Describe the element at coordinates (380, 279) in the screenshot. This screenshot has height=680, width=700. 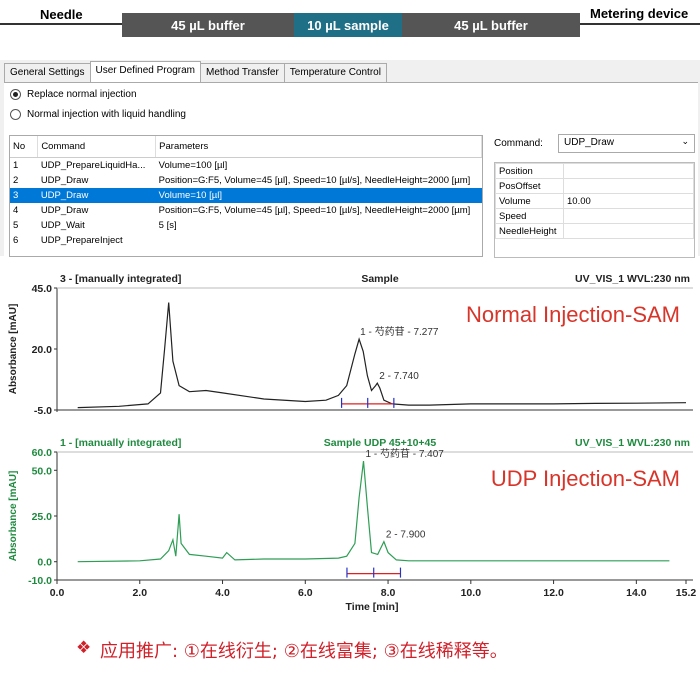
I see `chart-header-center: Sample` at that location.